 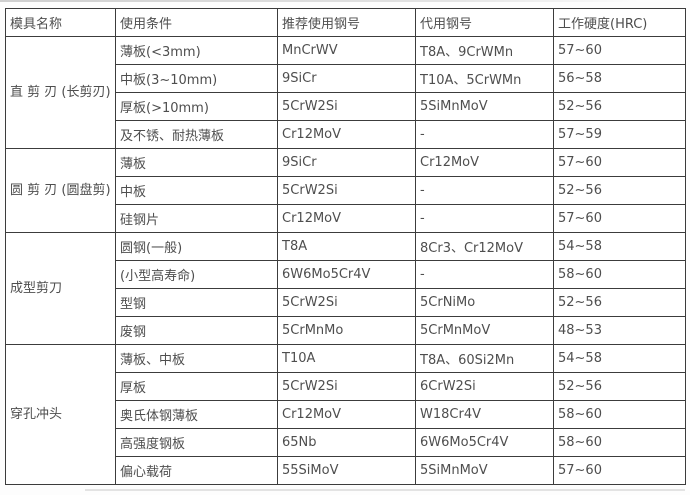 I want to click on substitute-steel-cell: Cr12MoV, so click(x=484, y=162).